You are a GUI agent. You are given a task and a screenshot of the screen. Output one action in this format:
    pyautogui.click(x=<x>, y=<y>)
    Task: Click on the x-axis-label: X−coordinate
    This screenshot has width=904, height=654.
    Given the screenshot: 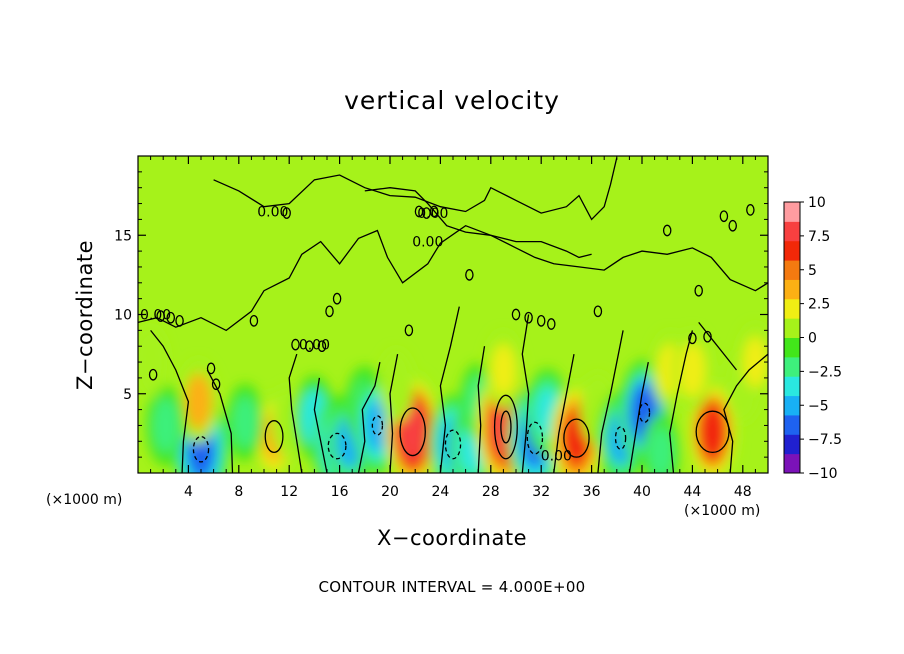 What is the action you would take?
    pyautogui.click(x=452, y=538)
    